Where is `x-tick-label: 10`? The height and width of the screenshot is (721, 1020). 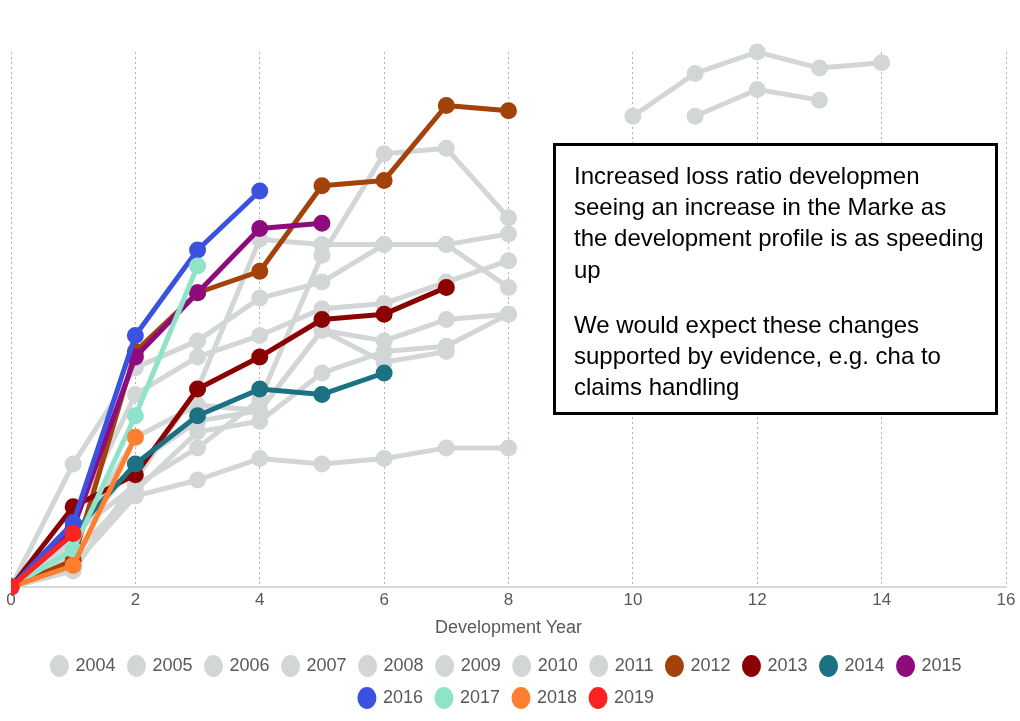
x-tick-label: 10 is located at coordinates (633, 599).